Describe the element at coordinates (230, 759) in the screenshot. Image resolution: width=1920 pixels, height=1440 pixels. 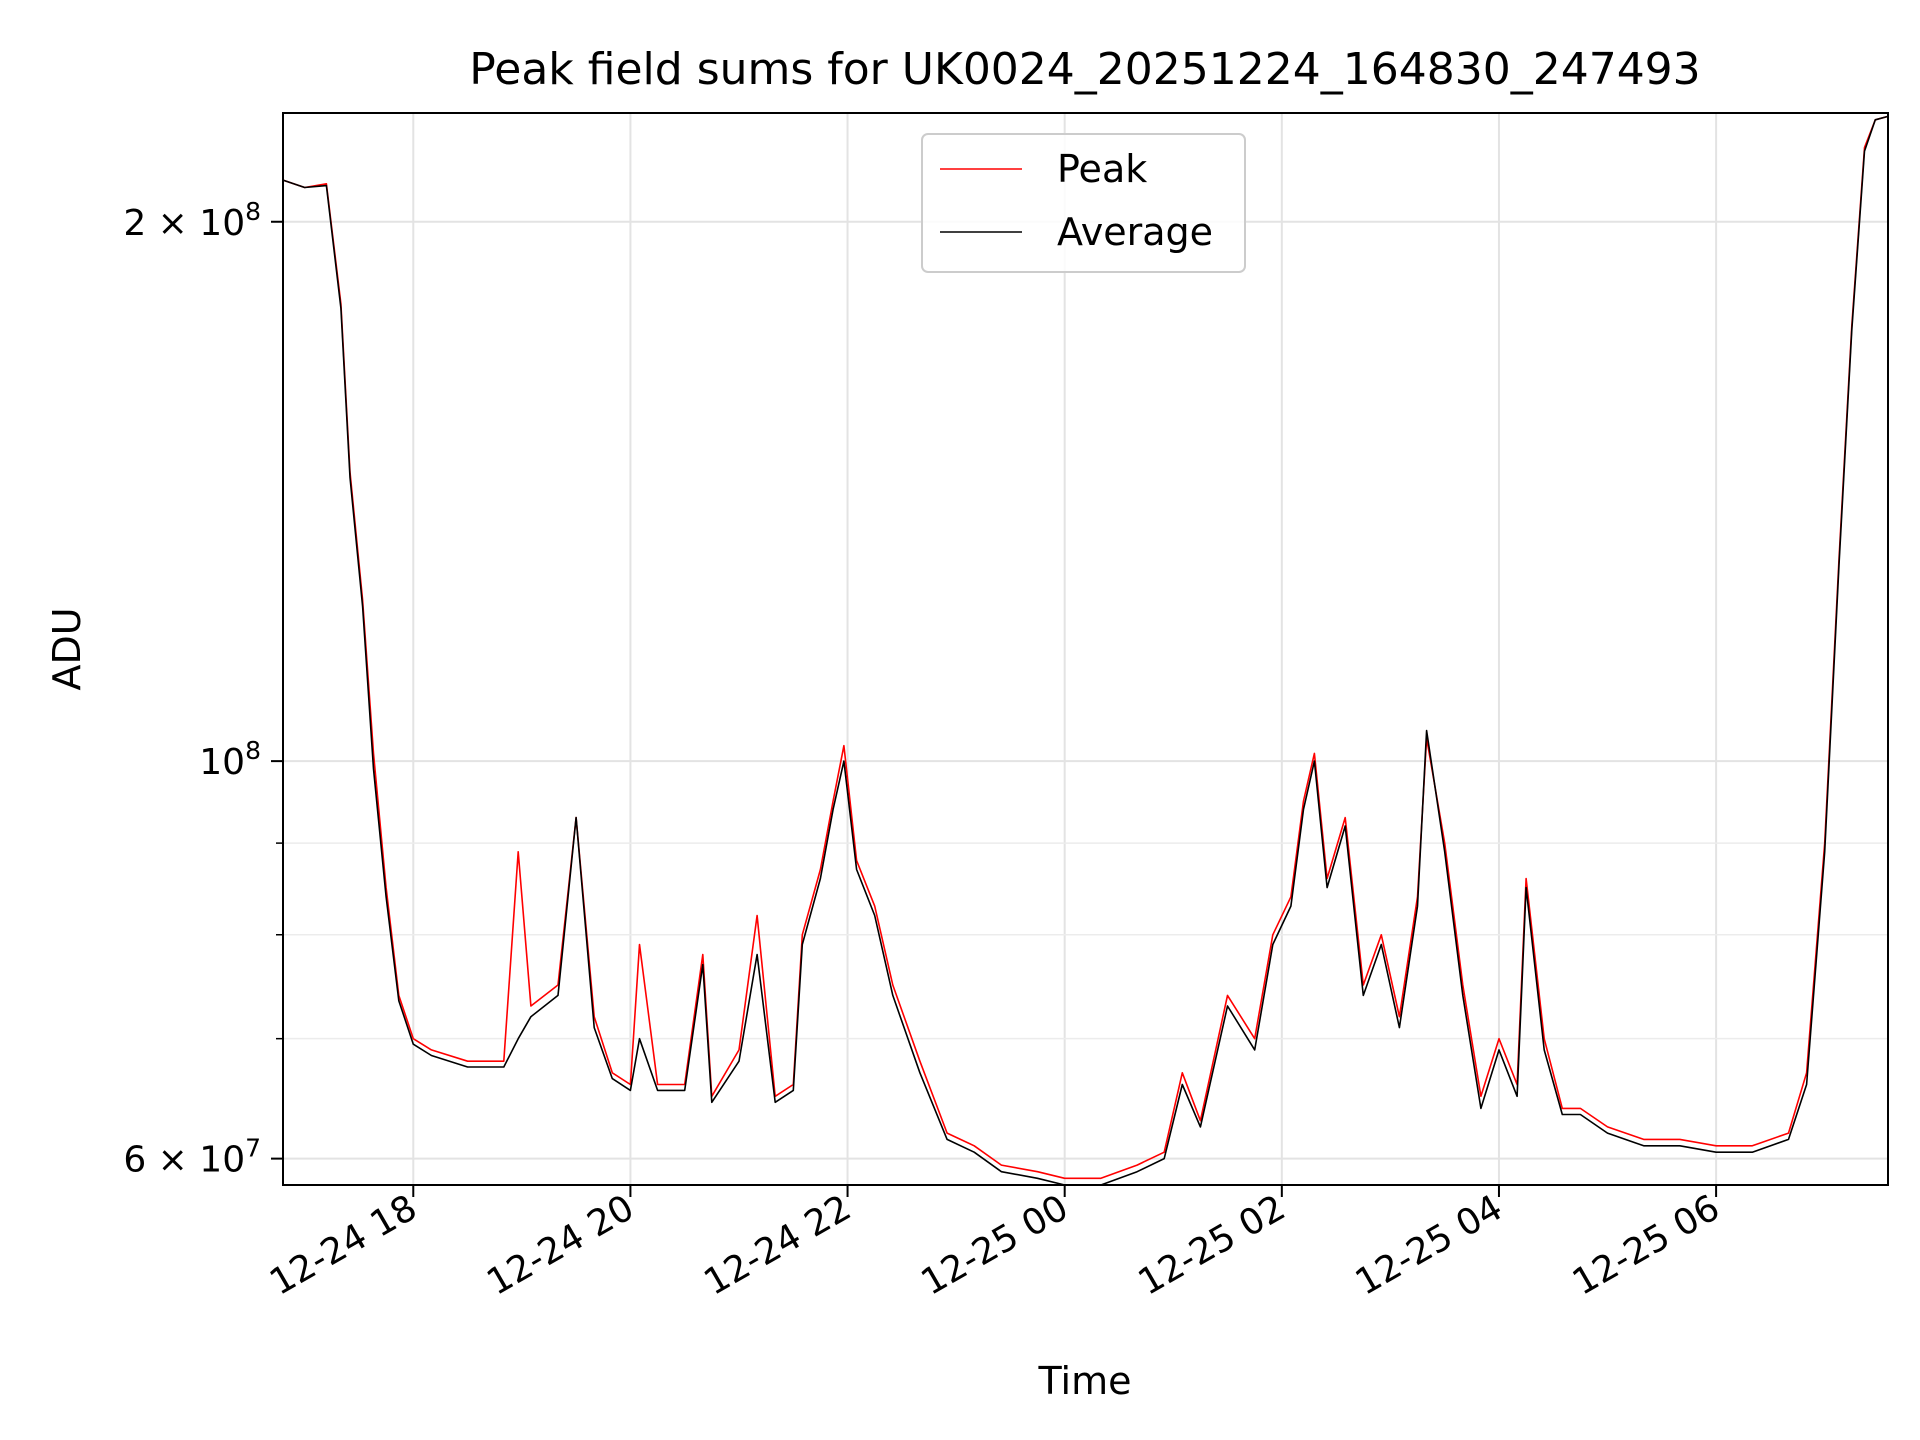
I see `y-tick-label: 108` at that location.